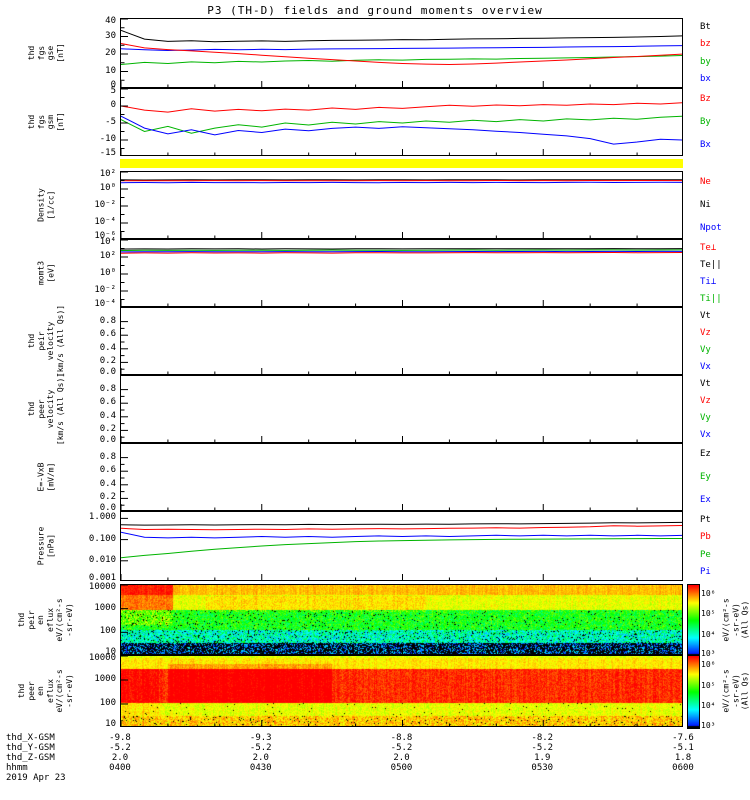  Describe the element at coordinates (401, 768) in the screenshot. I see `xaxis-value: 0500` at that location.